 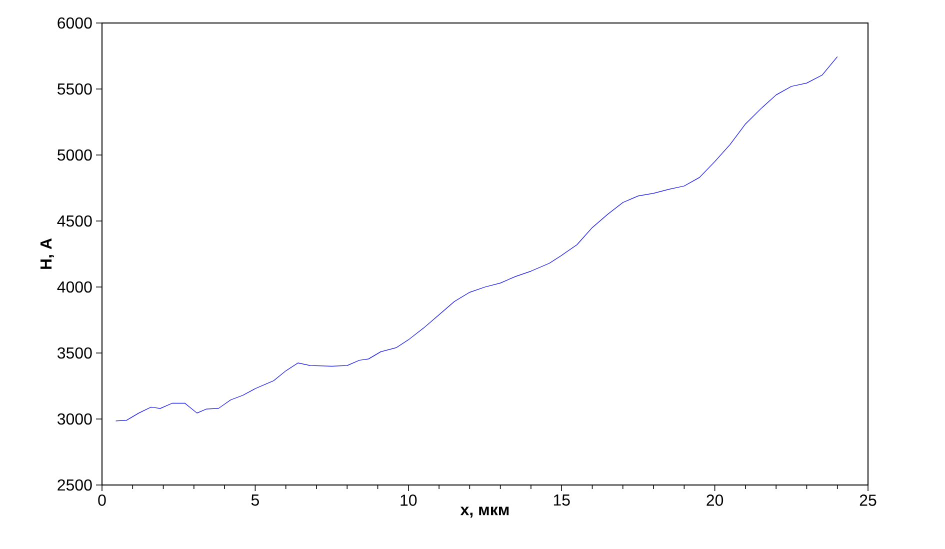 What do you see at coordinates (74, 419) in the screenshot?
I see `y-tick-label: 3000` at bounding box center [74, 419].